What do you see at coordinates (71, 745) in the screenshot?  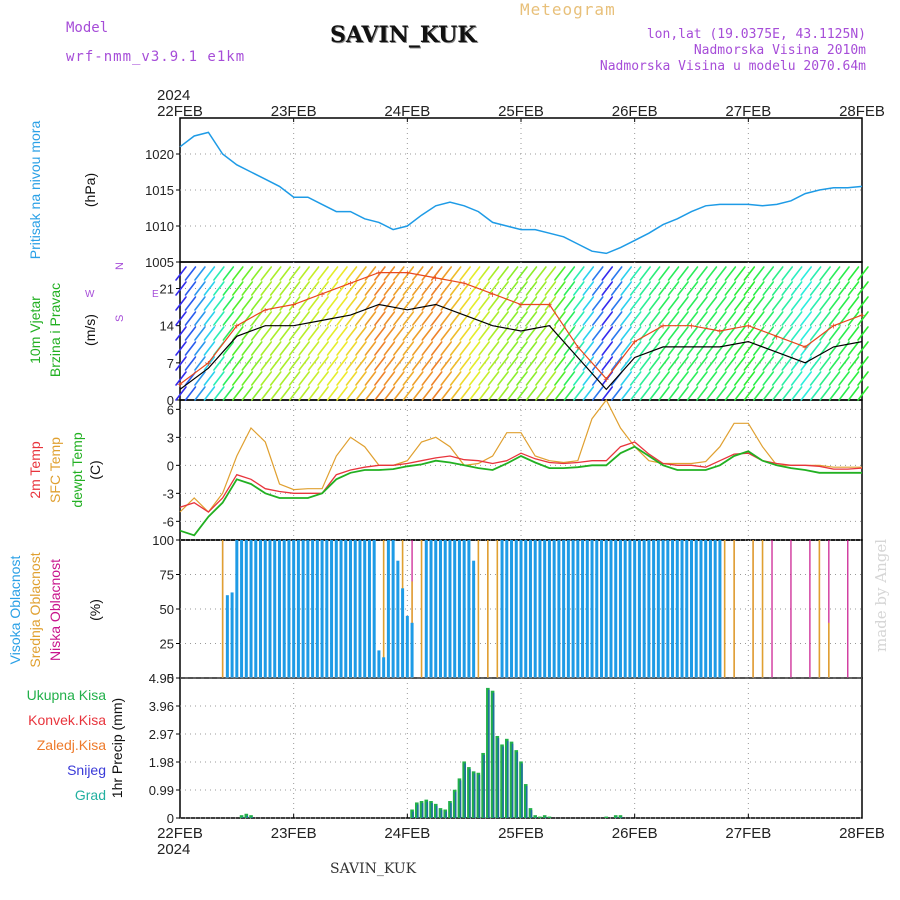 I see `precip-legend-item: Zaledj.Kisa` at bounding box center [71, 745].